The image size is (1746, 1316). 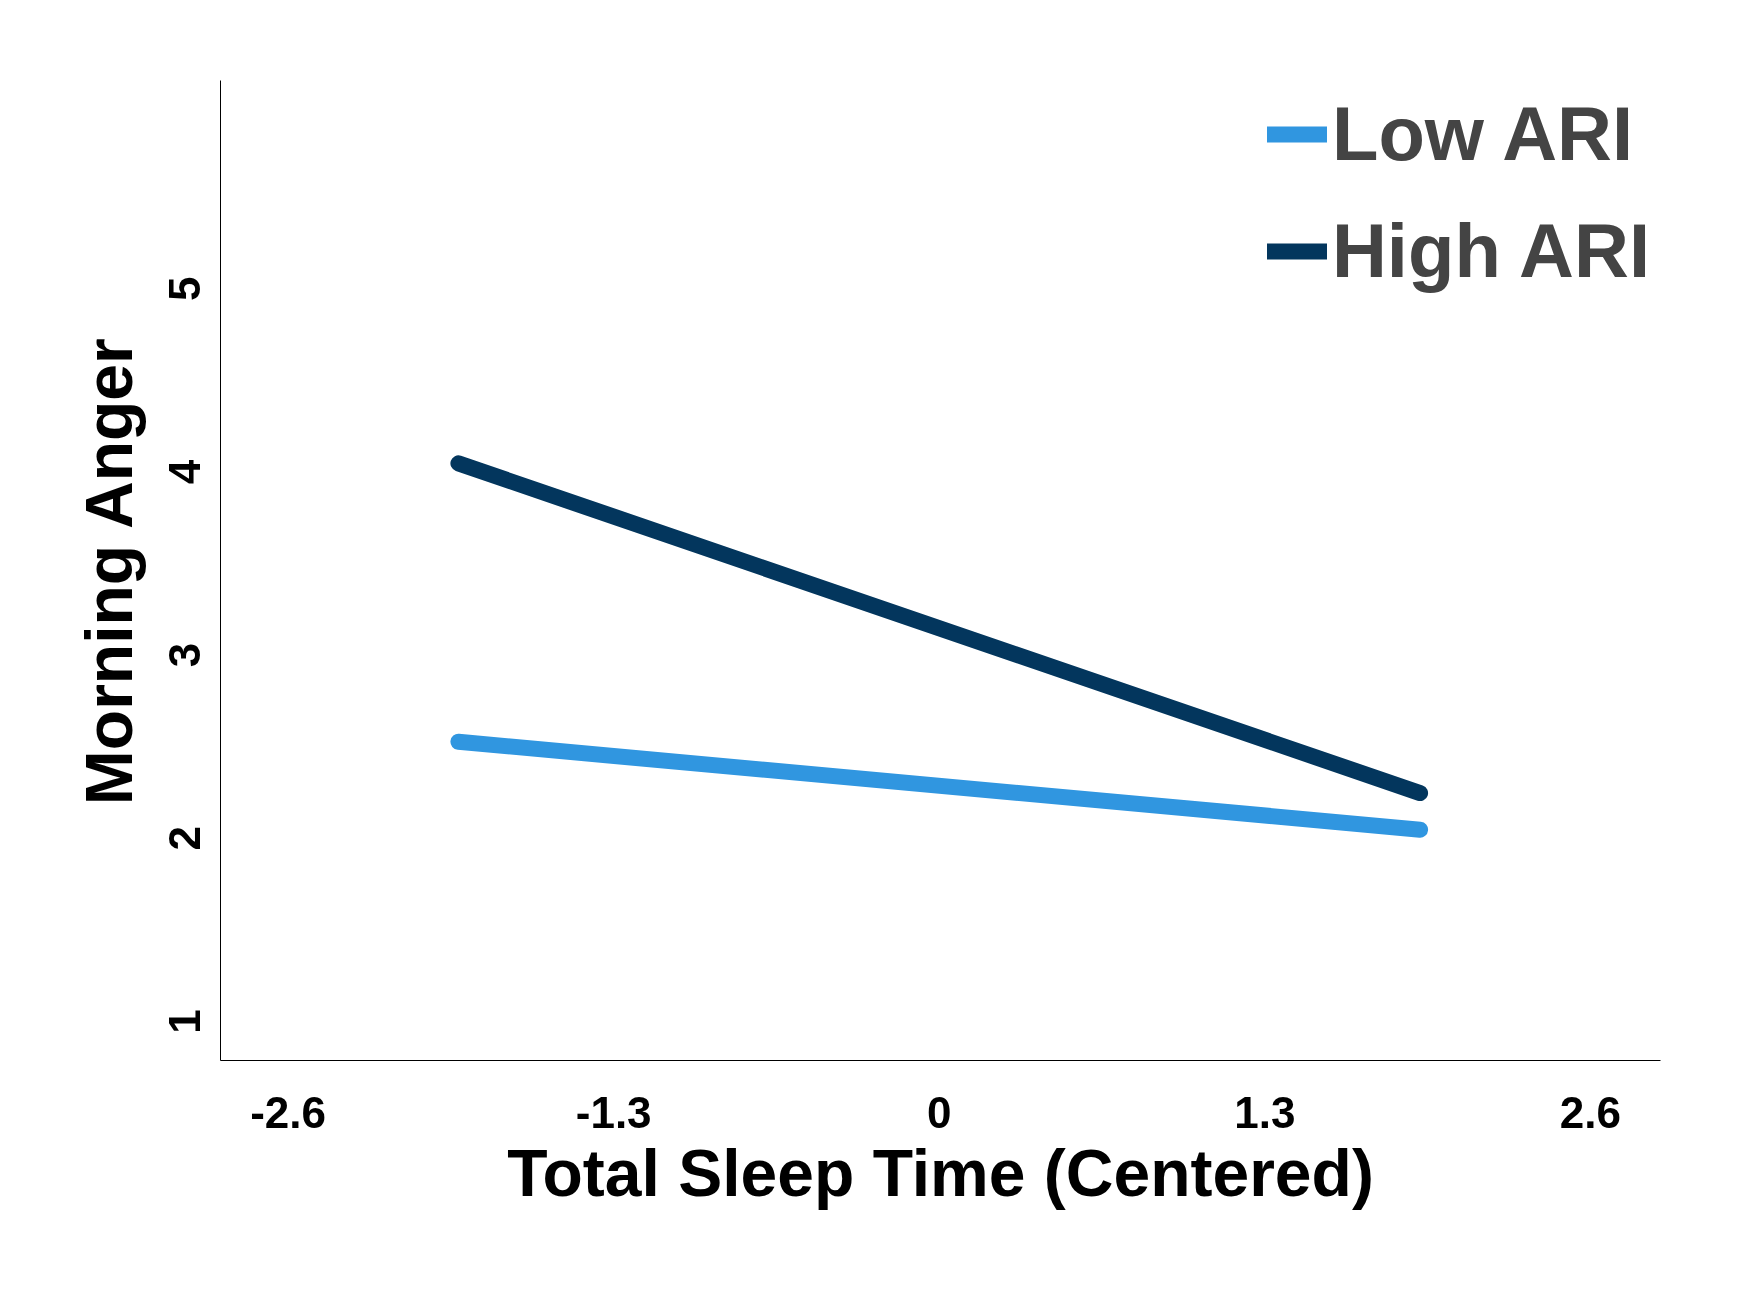 What do you see at coordinates (288, 1112) in the screenshot?
I see `x-tick-label: -2.6` at bounding box center [288, 1112].